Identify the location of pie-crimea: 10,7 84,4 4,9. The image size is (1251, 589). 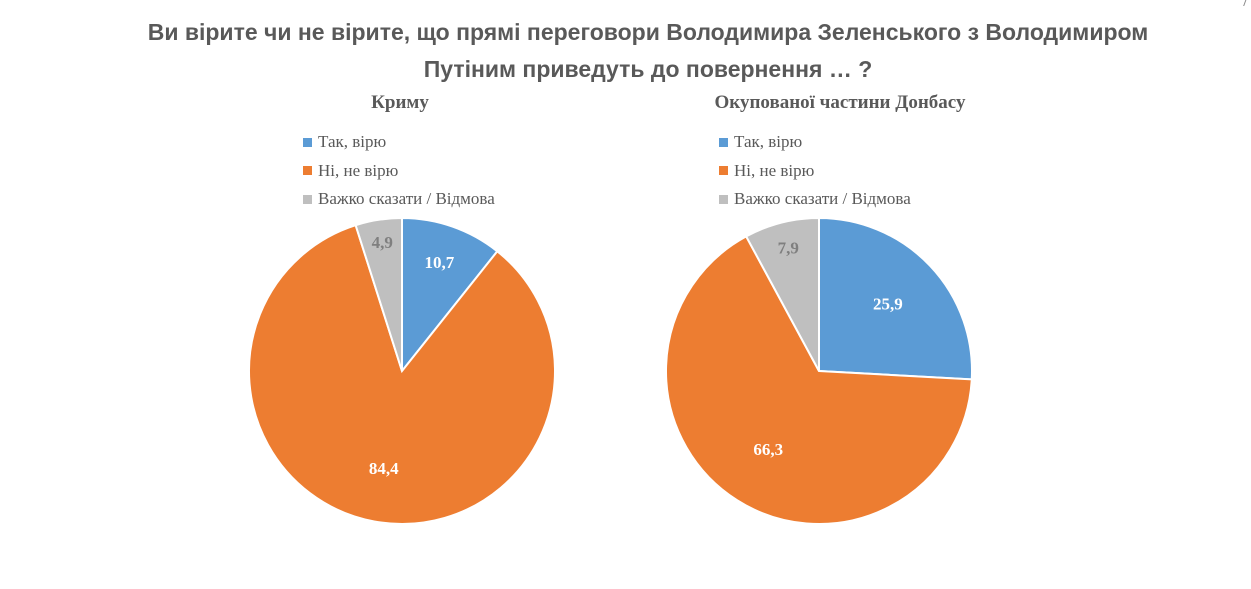
(402, 370).